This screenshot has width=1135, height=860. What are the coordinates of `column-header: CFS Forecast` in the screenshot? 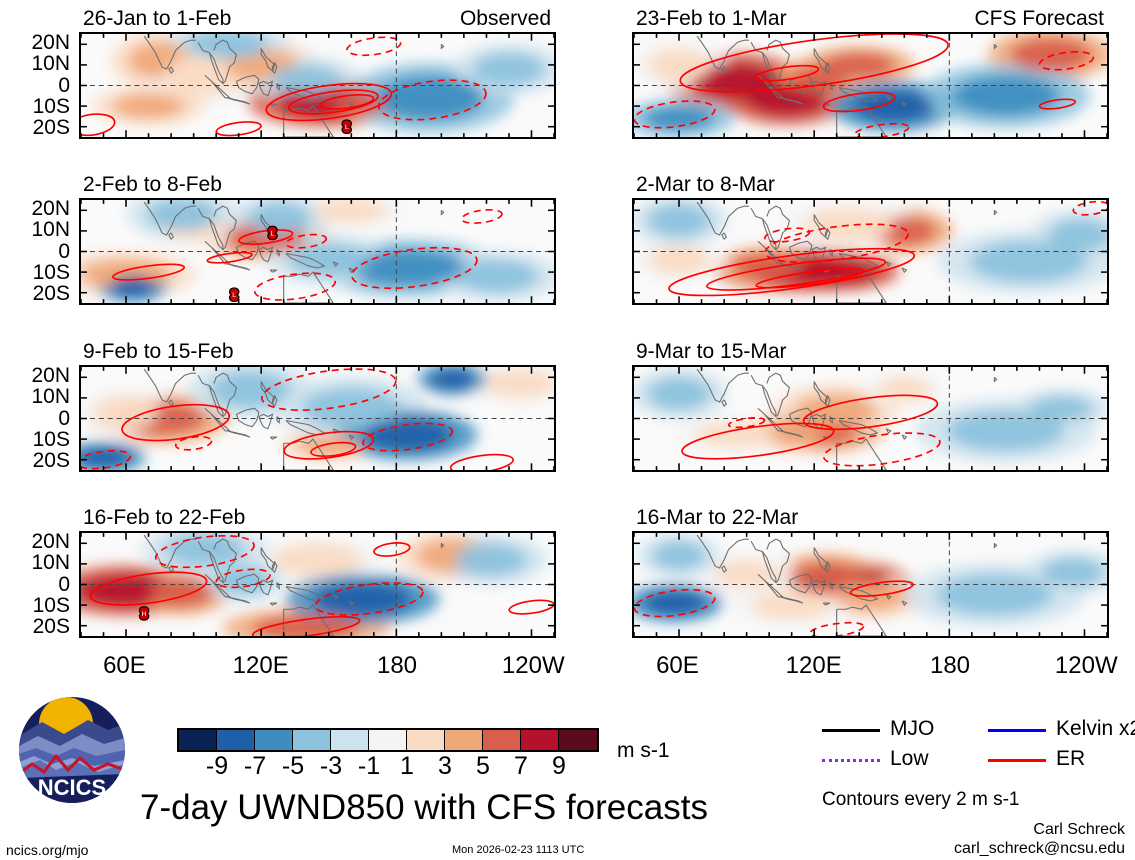 It's located at (1039, 18).